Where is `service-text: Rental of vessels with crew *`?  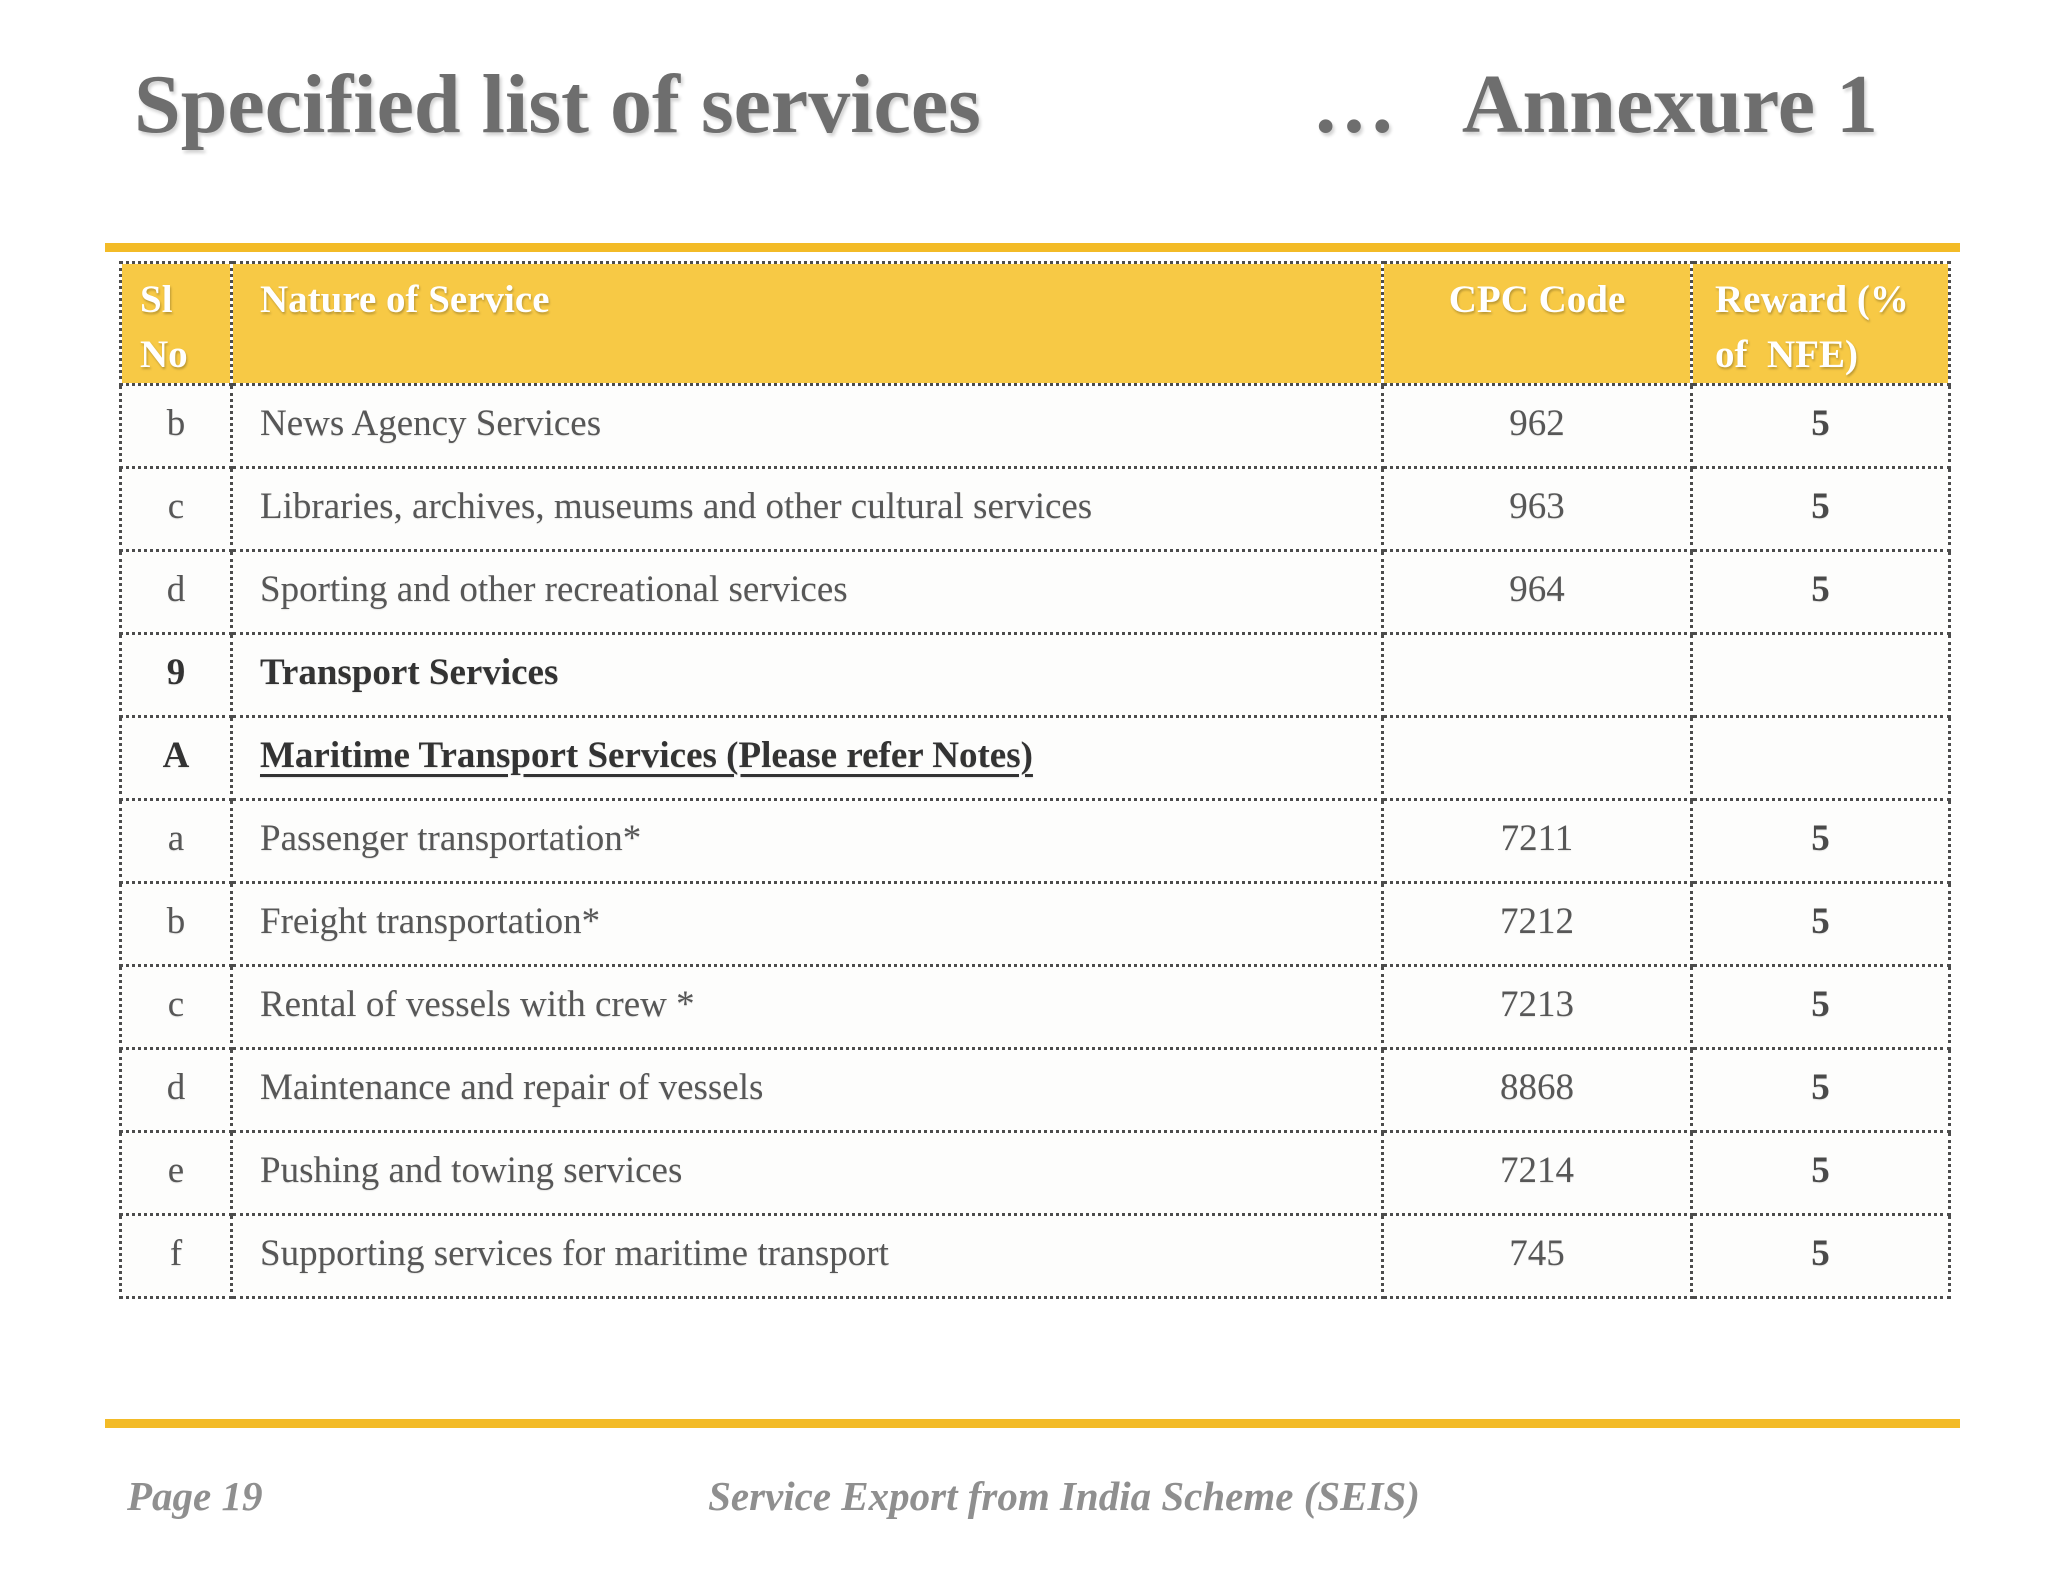 service-text: Rental of vessels with crew * is located at coordinates (477, 1005).